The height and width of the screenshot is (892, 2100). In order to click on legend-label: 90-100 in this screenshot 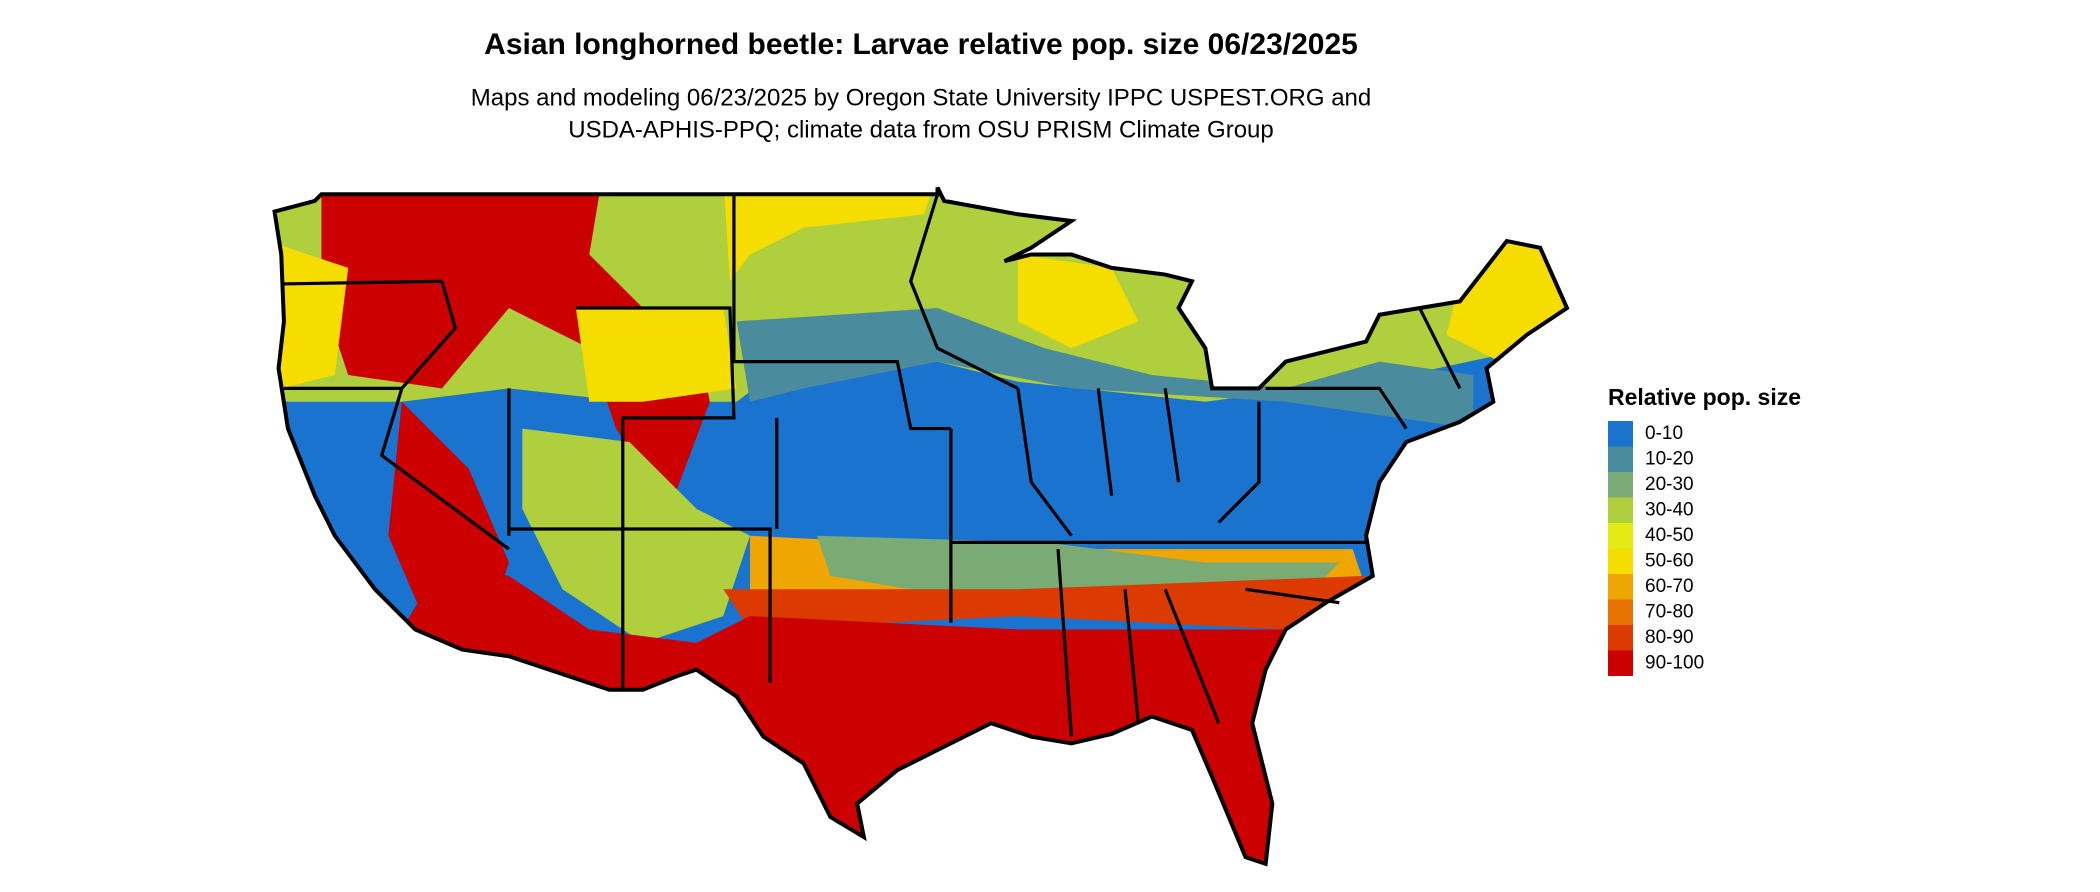, I will do `click(1674, 662)`.